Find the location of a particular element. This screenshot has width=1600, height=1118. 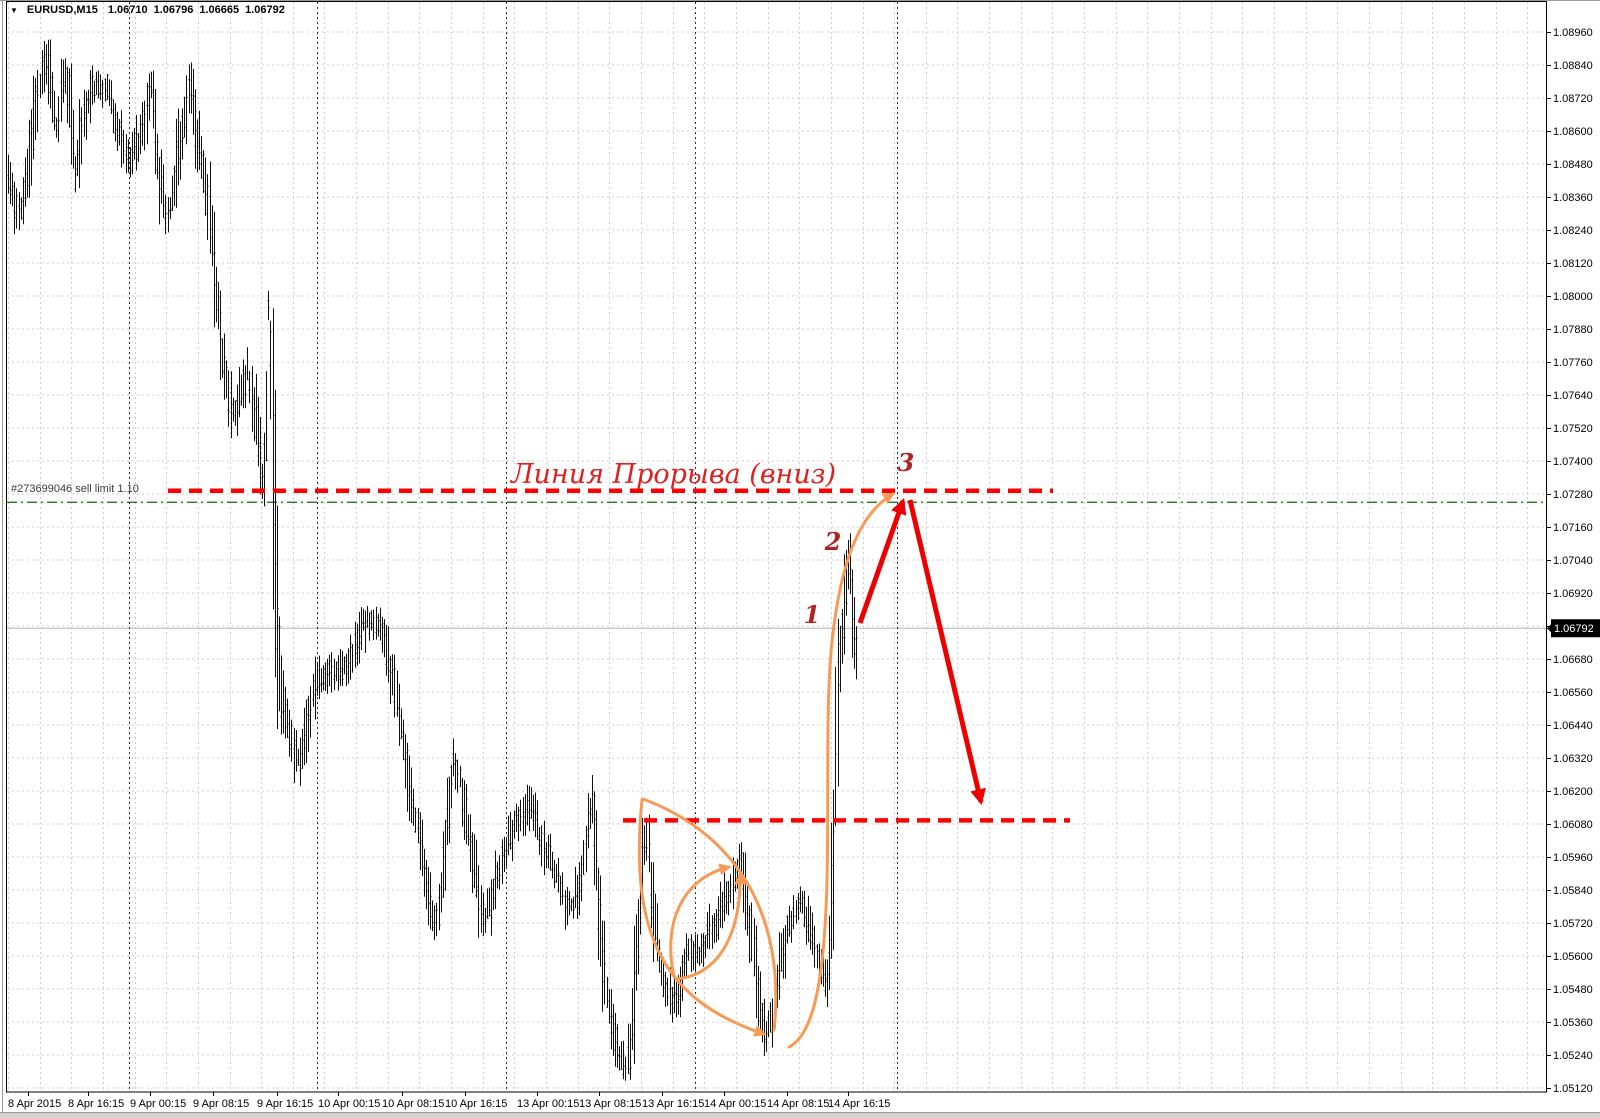

window-top-border is located at coordinates (800, 0).